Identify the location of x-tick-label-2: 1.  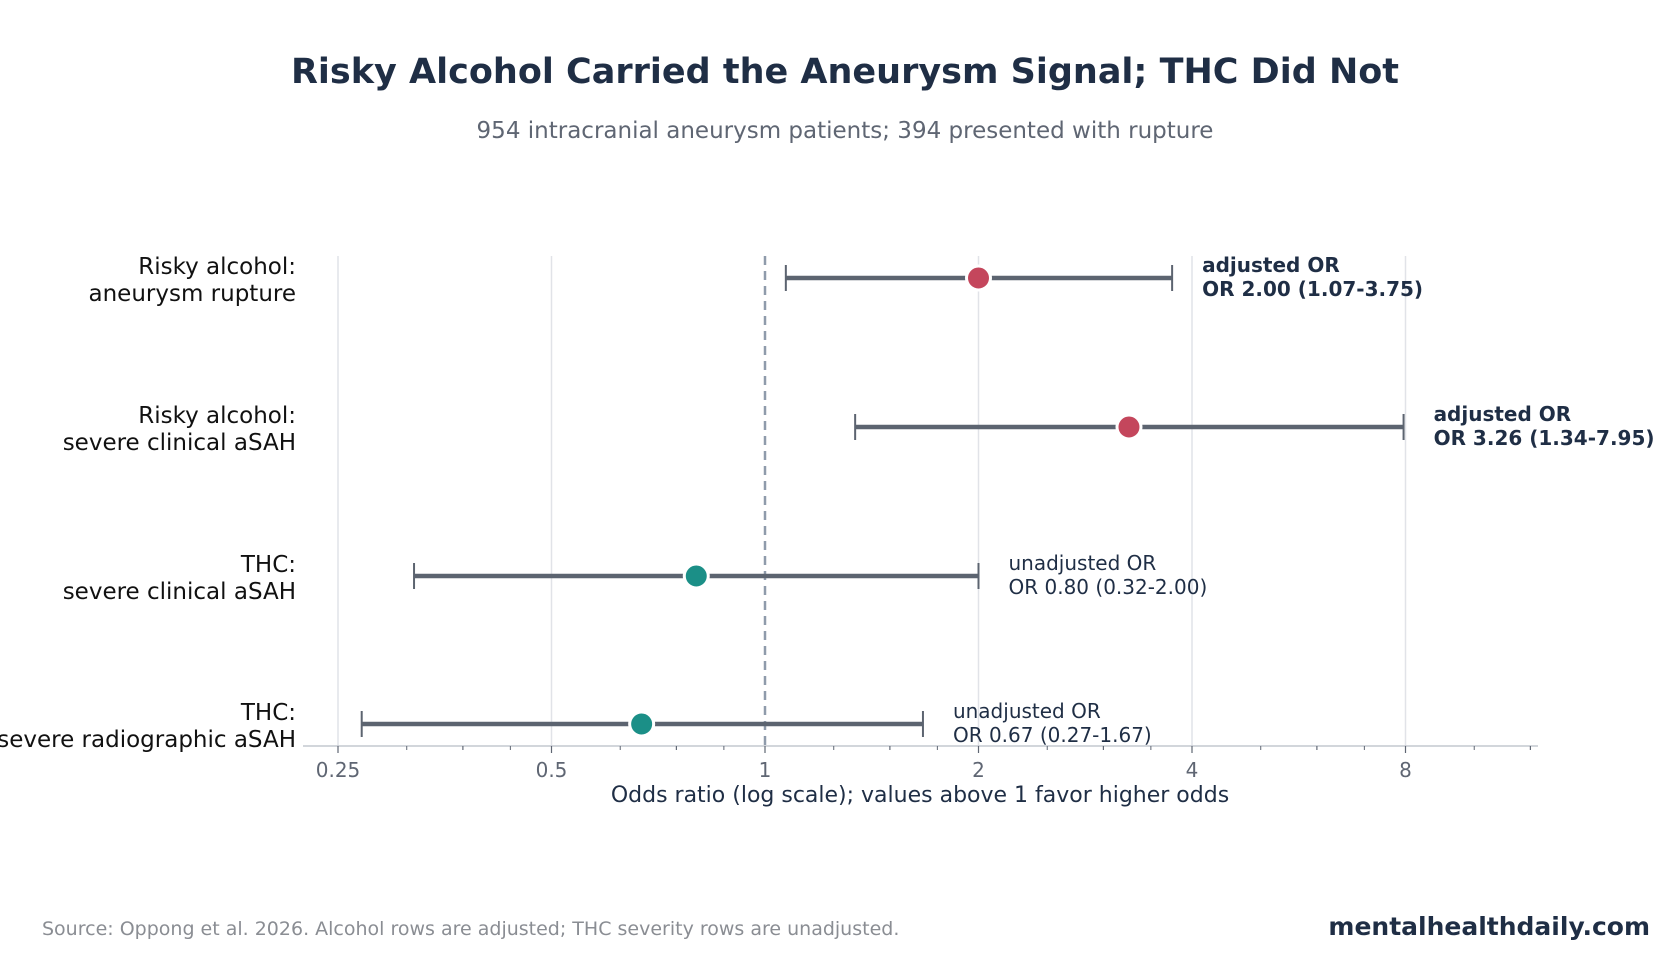
(765, 770).